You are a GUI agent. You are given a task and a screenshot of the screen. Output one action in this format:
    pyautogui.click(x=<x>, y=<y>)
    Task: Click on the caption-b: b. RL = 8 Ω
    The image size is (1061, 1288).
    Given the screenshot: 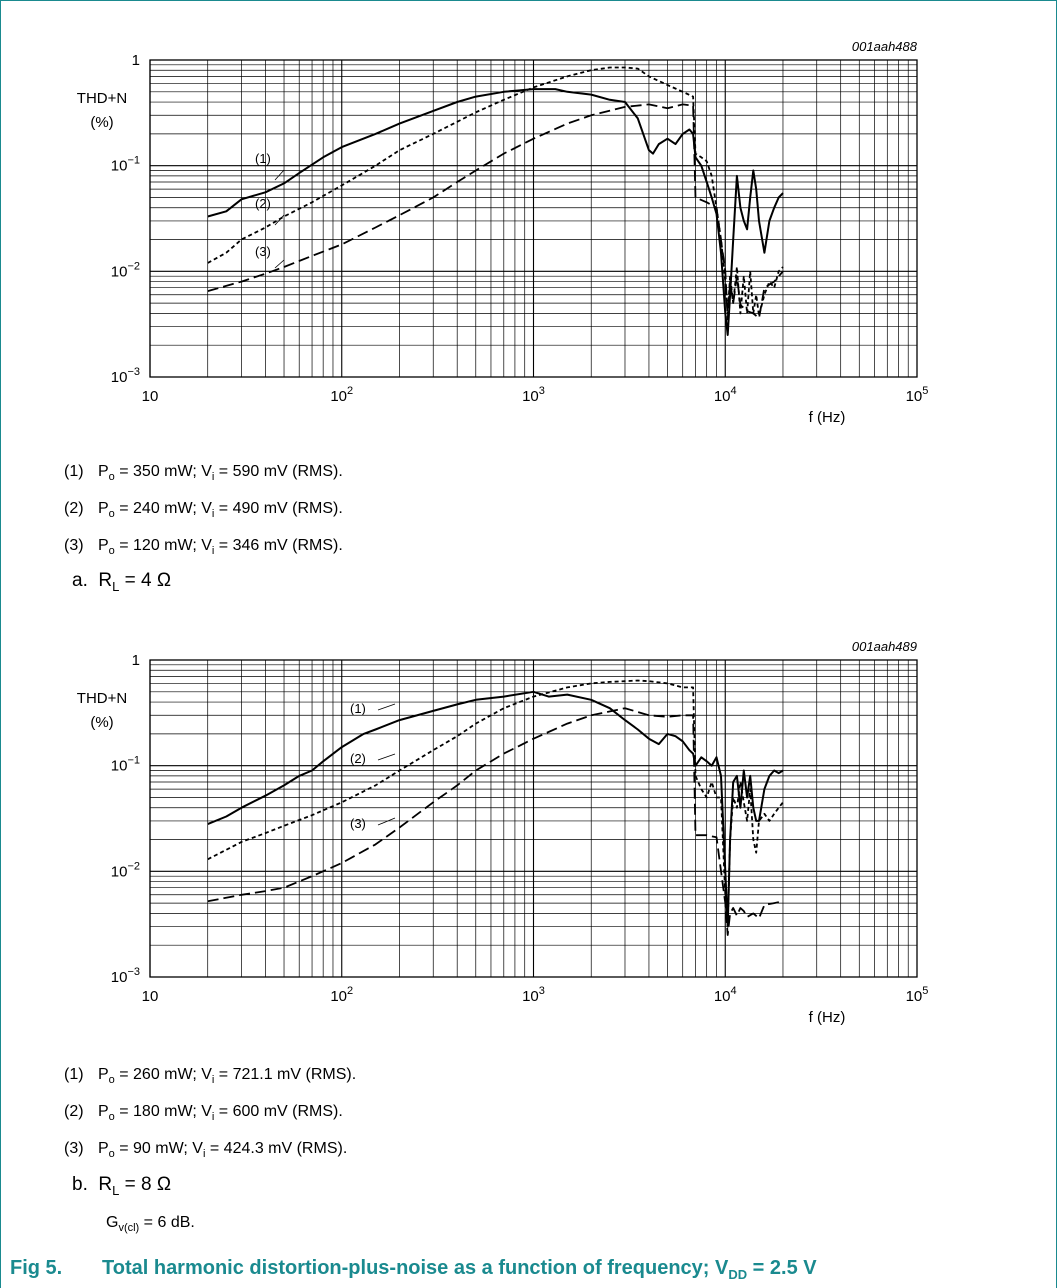 What is the action you would take?
    pyautogui.click(x=122, y=1186)
    